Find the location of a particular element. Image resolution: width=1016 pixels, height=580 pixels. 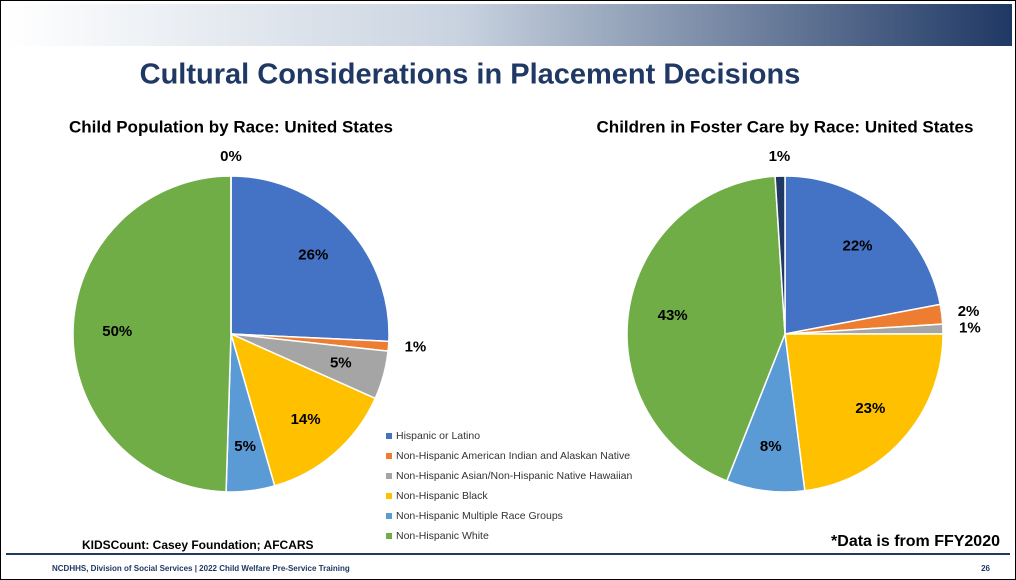

source: KIDSCount: Casey Foundation; AFCARS is located at coordinates (198, 545).